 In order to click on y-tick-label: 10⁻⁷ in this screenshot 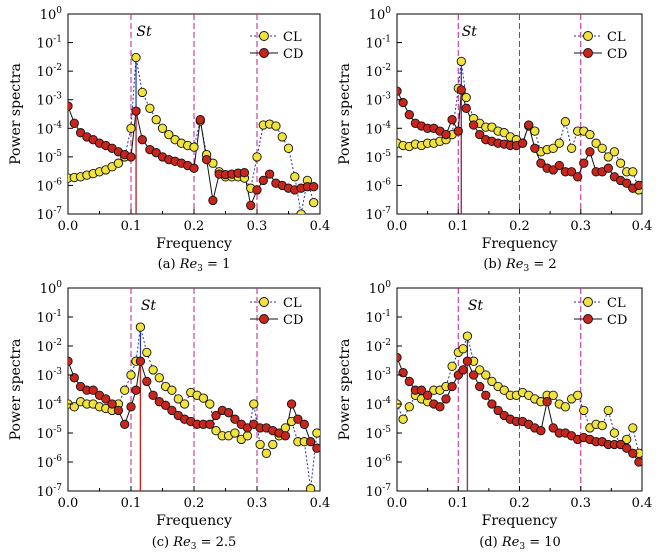, I will do `click(50, 491)`.